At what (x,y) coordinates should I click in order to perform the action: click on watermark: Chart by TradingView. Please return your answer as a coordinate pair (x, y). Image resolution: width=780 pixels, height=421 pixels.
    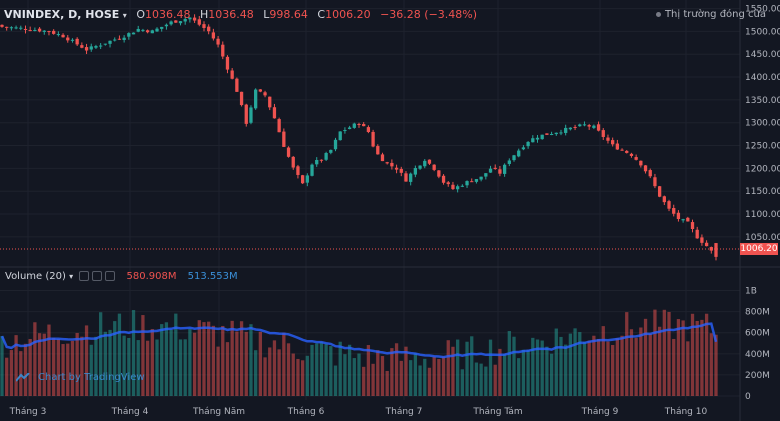
    Looking at the image, I should click on (80, 377).